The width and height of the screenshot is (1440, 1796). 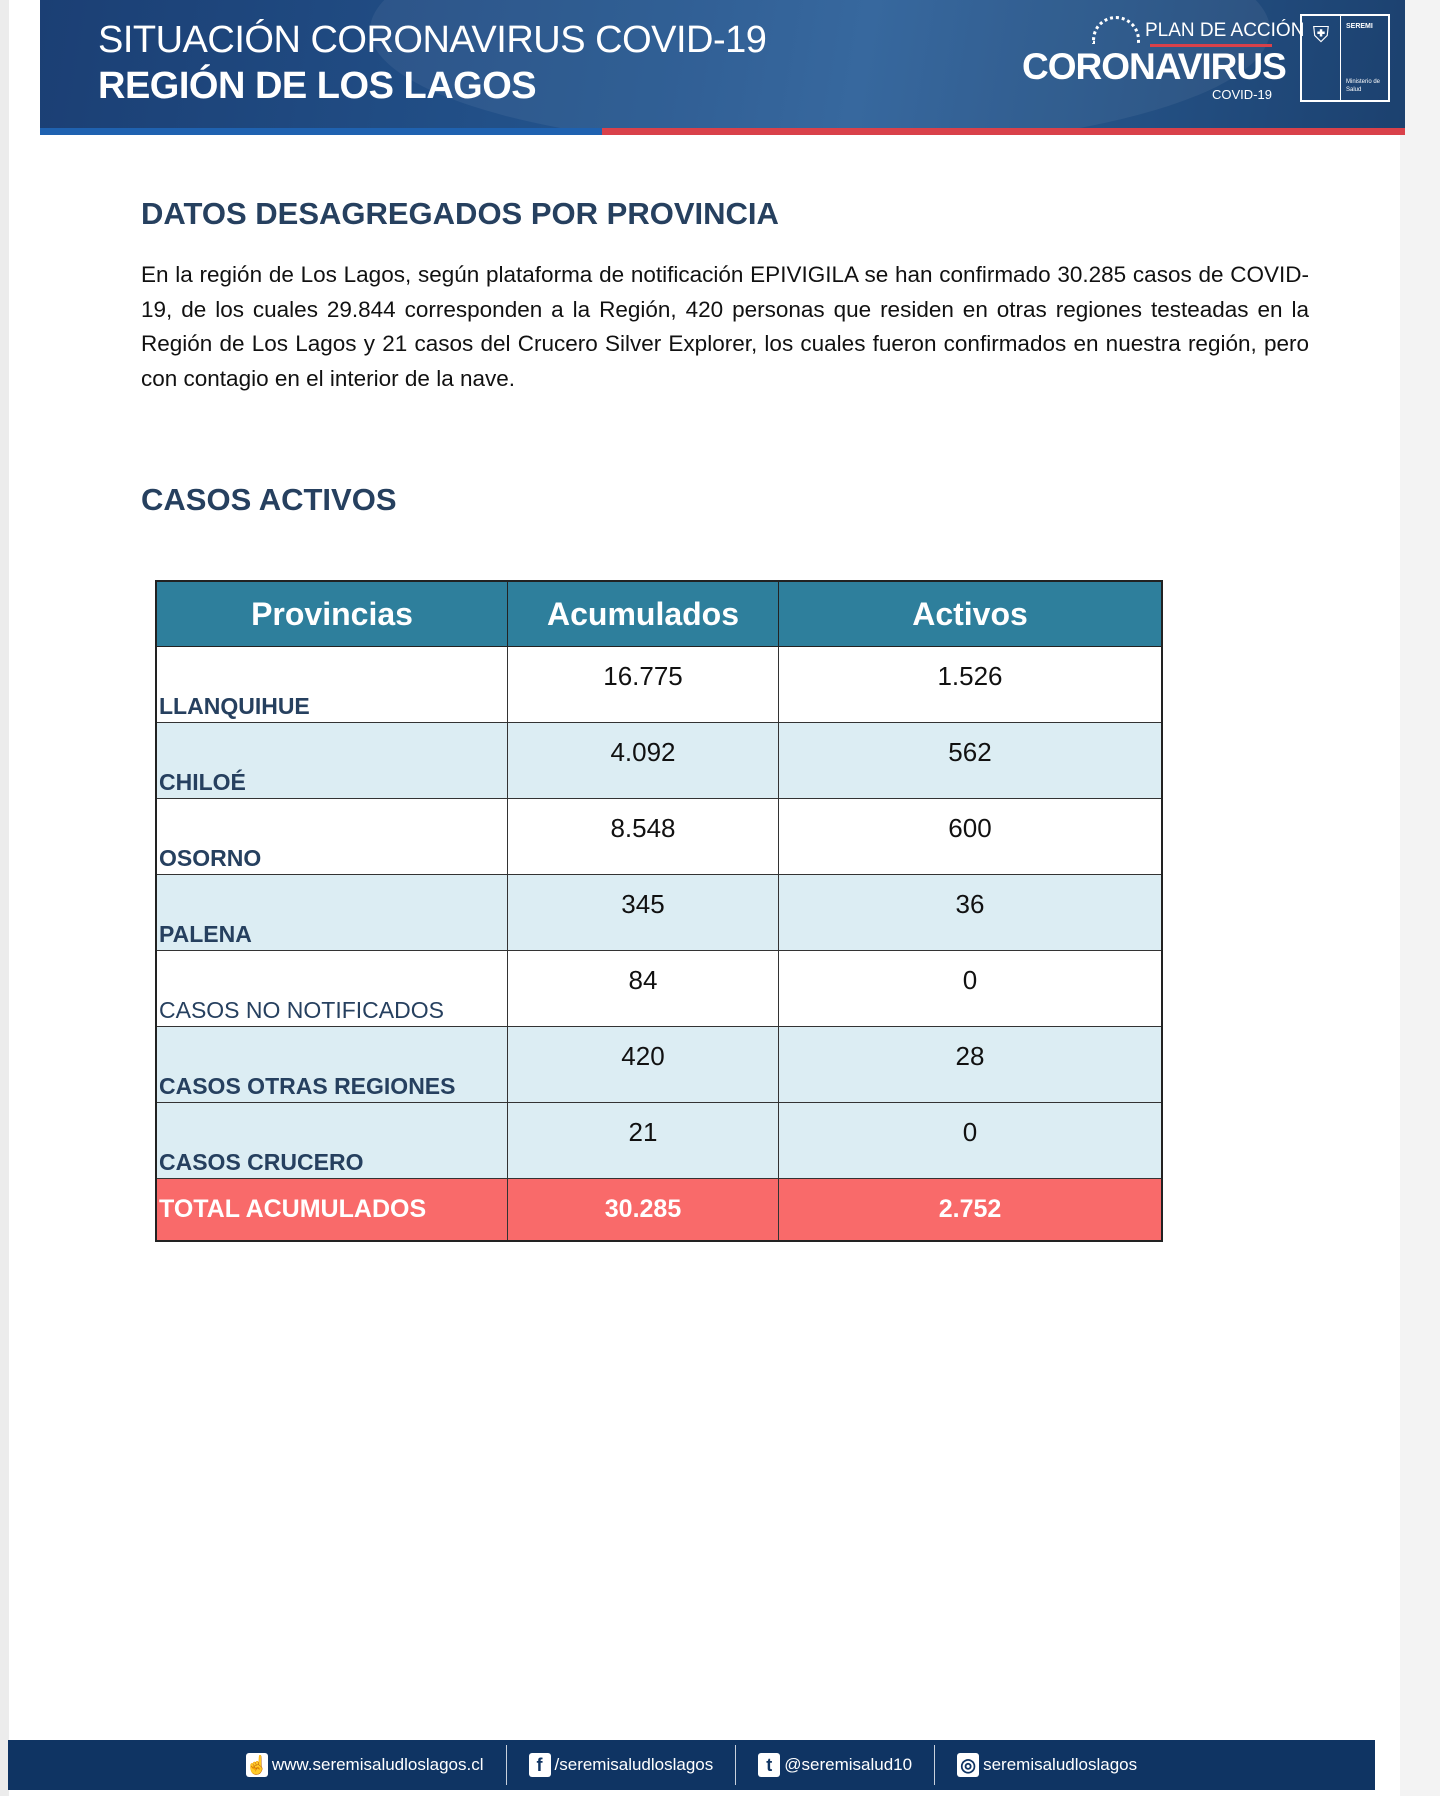 I want to click on instagram-icon: ◎, so click(x=968, y=1765).